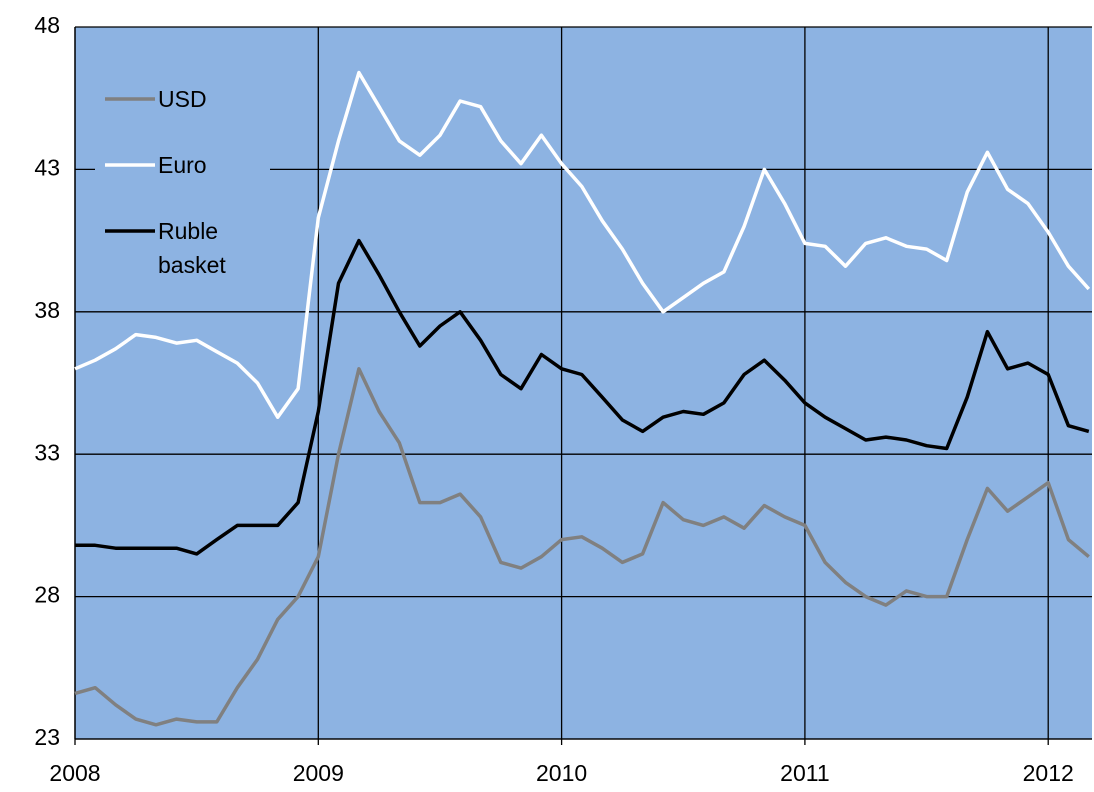  Describe the element at coordinates (47, 25) in the screenshot. I see `y-tick-label: 48` at that location.